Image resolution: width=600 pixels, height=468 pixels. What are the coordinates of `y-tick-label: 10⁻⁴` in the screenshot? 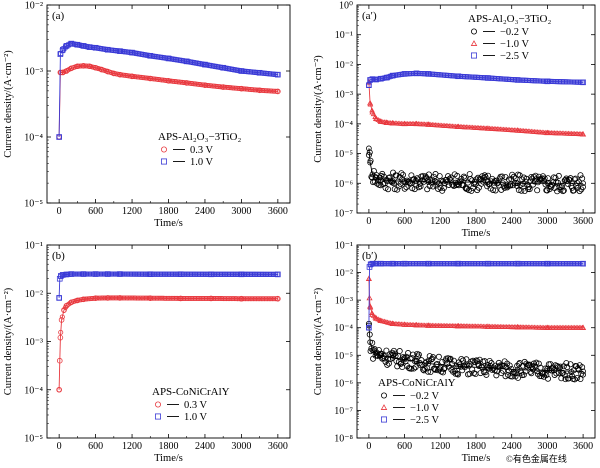 It's located at (343, 124).